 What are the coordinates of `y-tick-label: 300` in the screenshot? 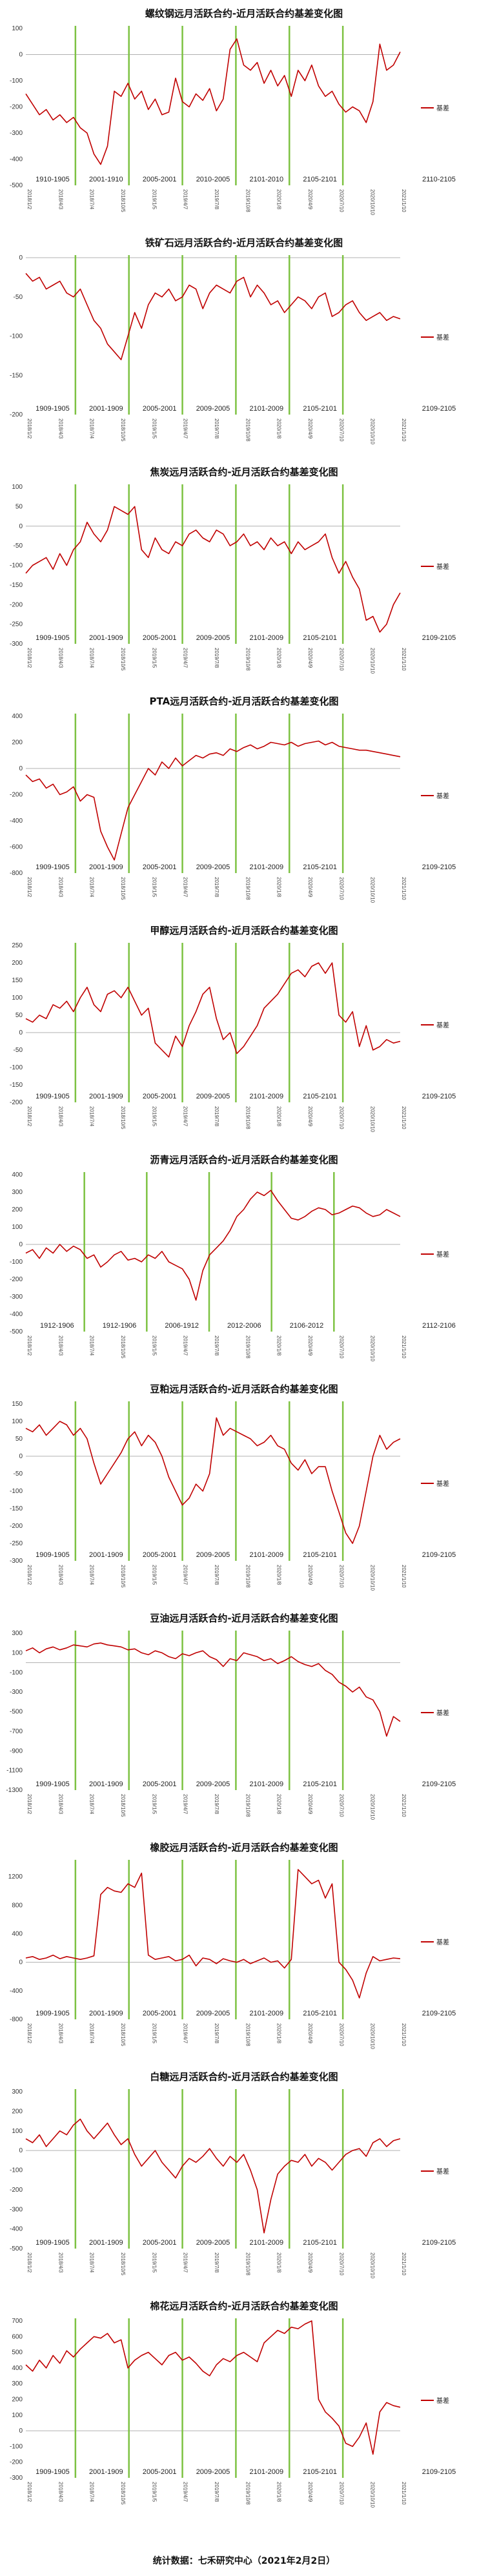 It's located at (17, 2092).